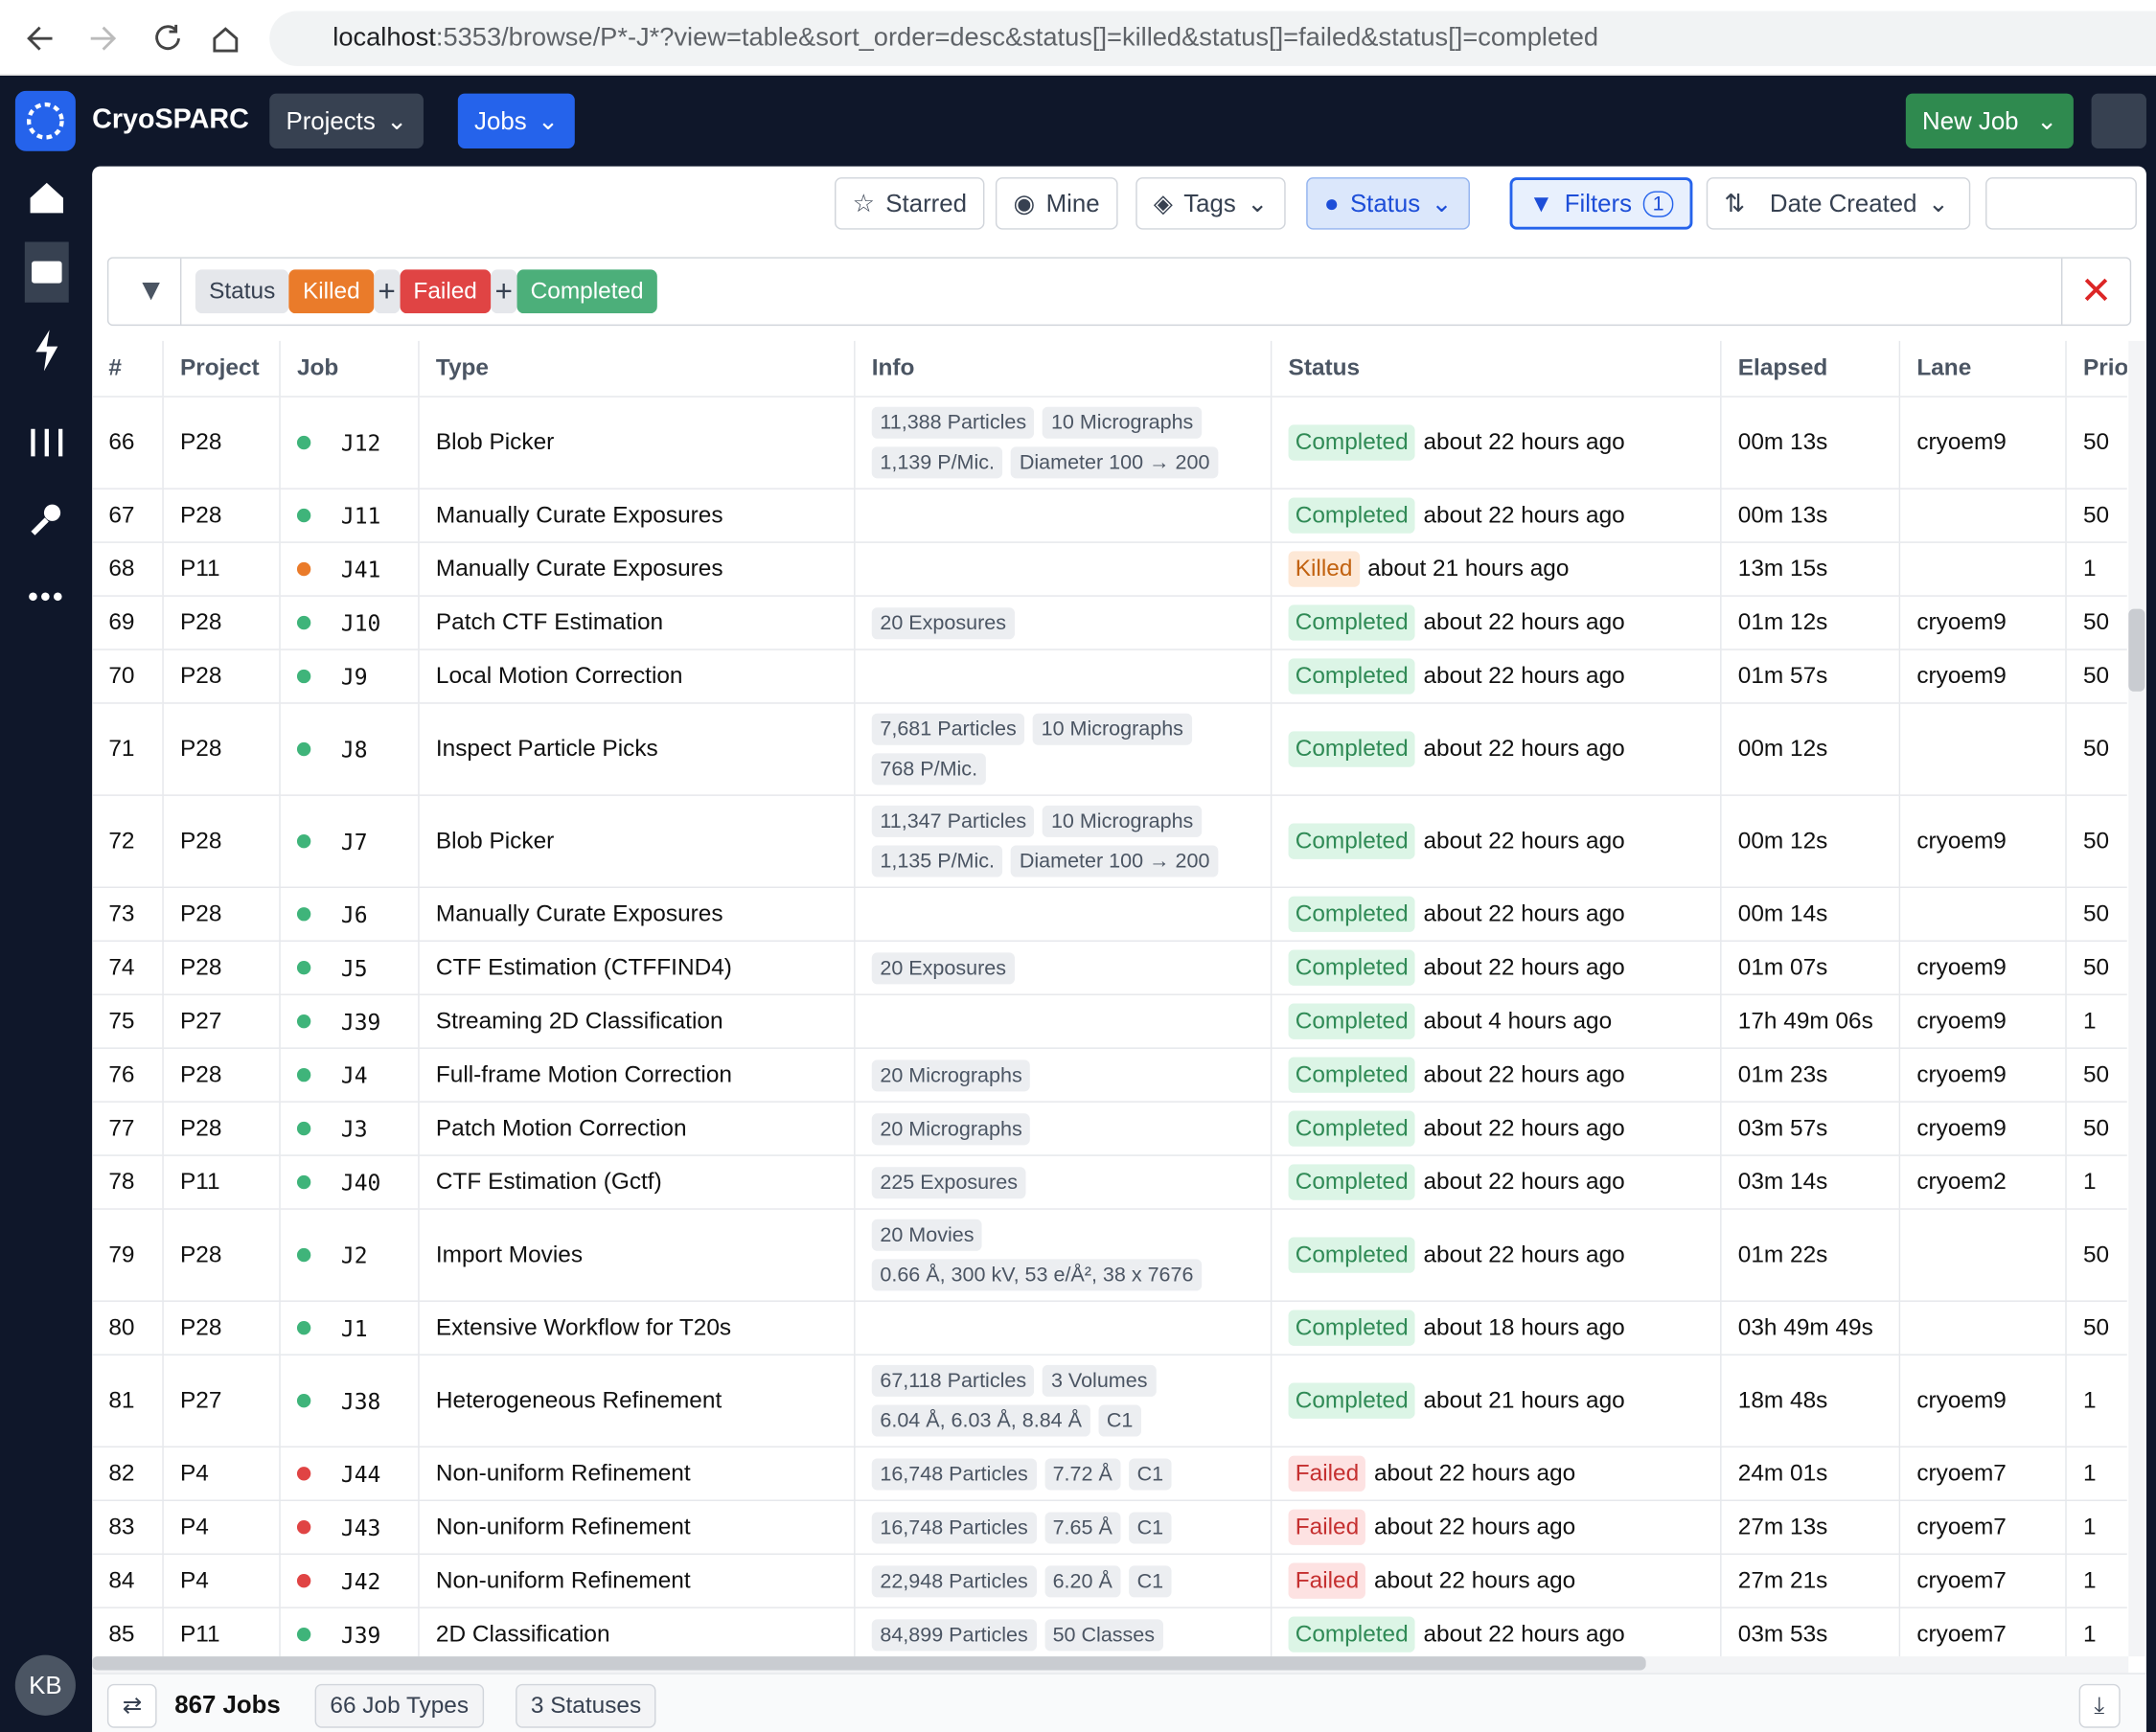 This screenshot has height=1732, width=2156. I want to click on row-number: 78, so click(122, 1181).